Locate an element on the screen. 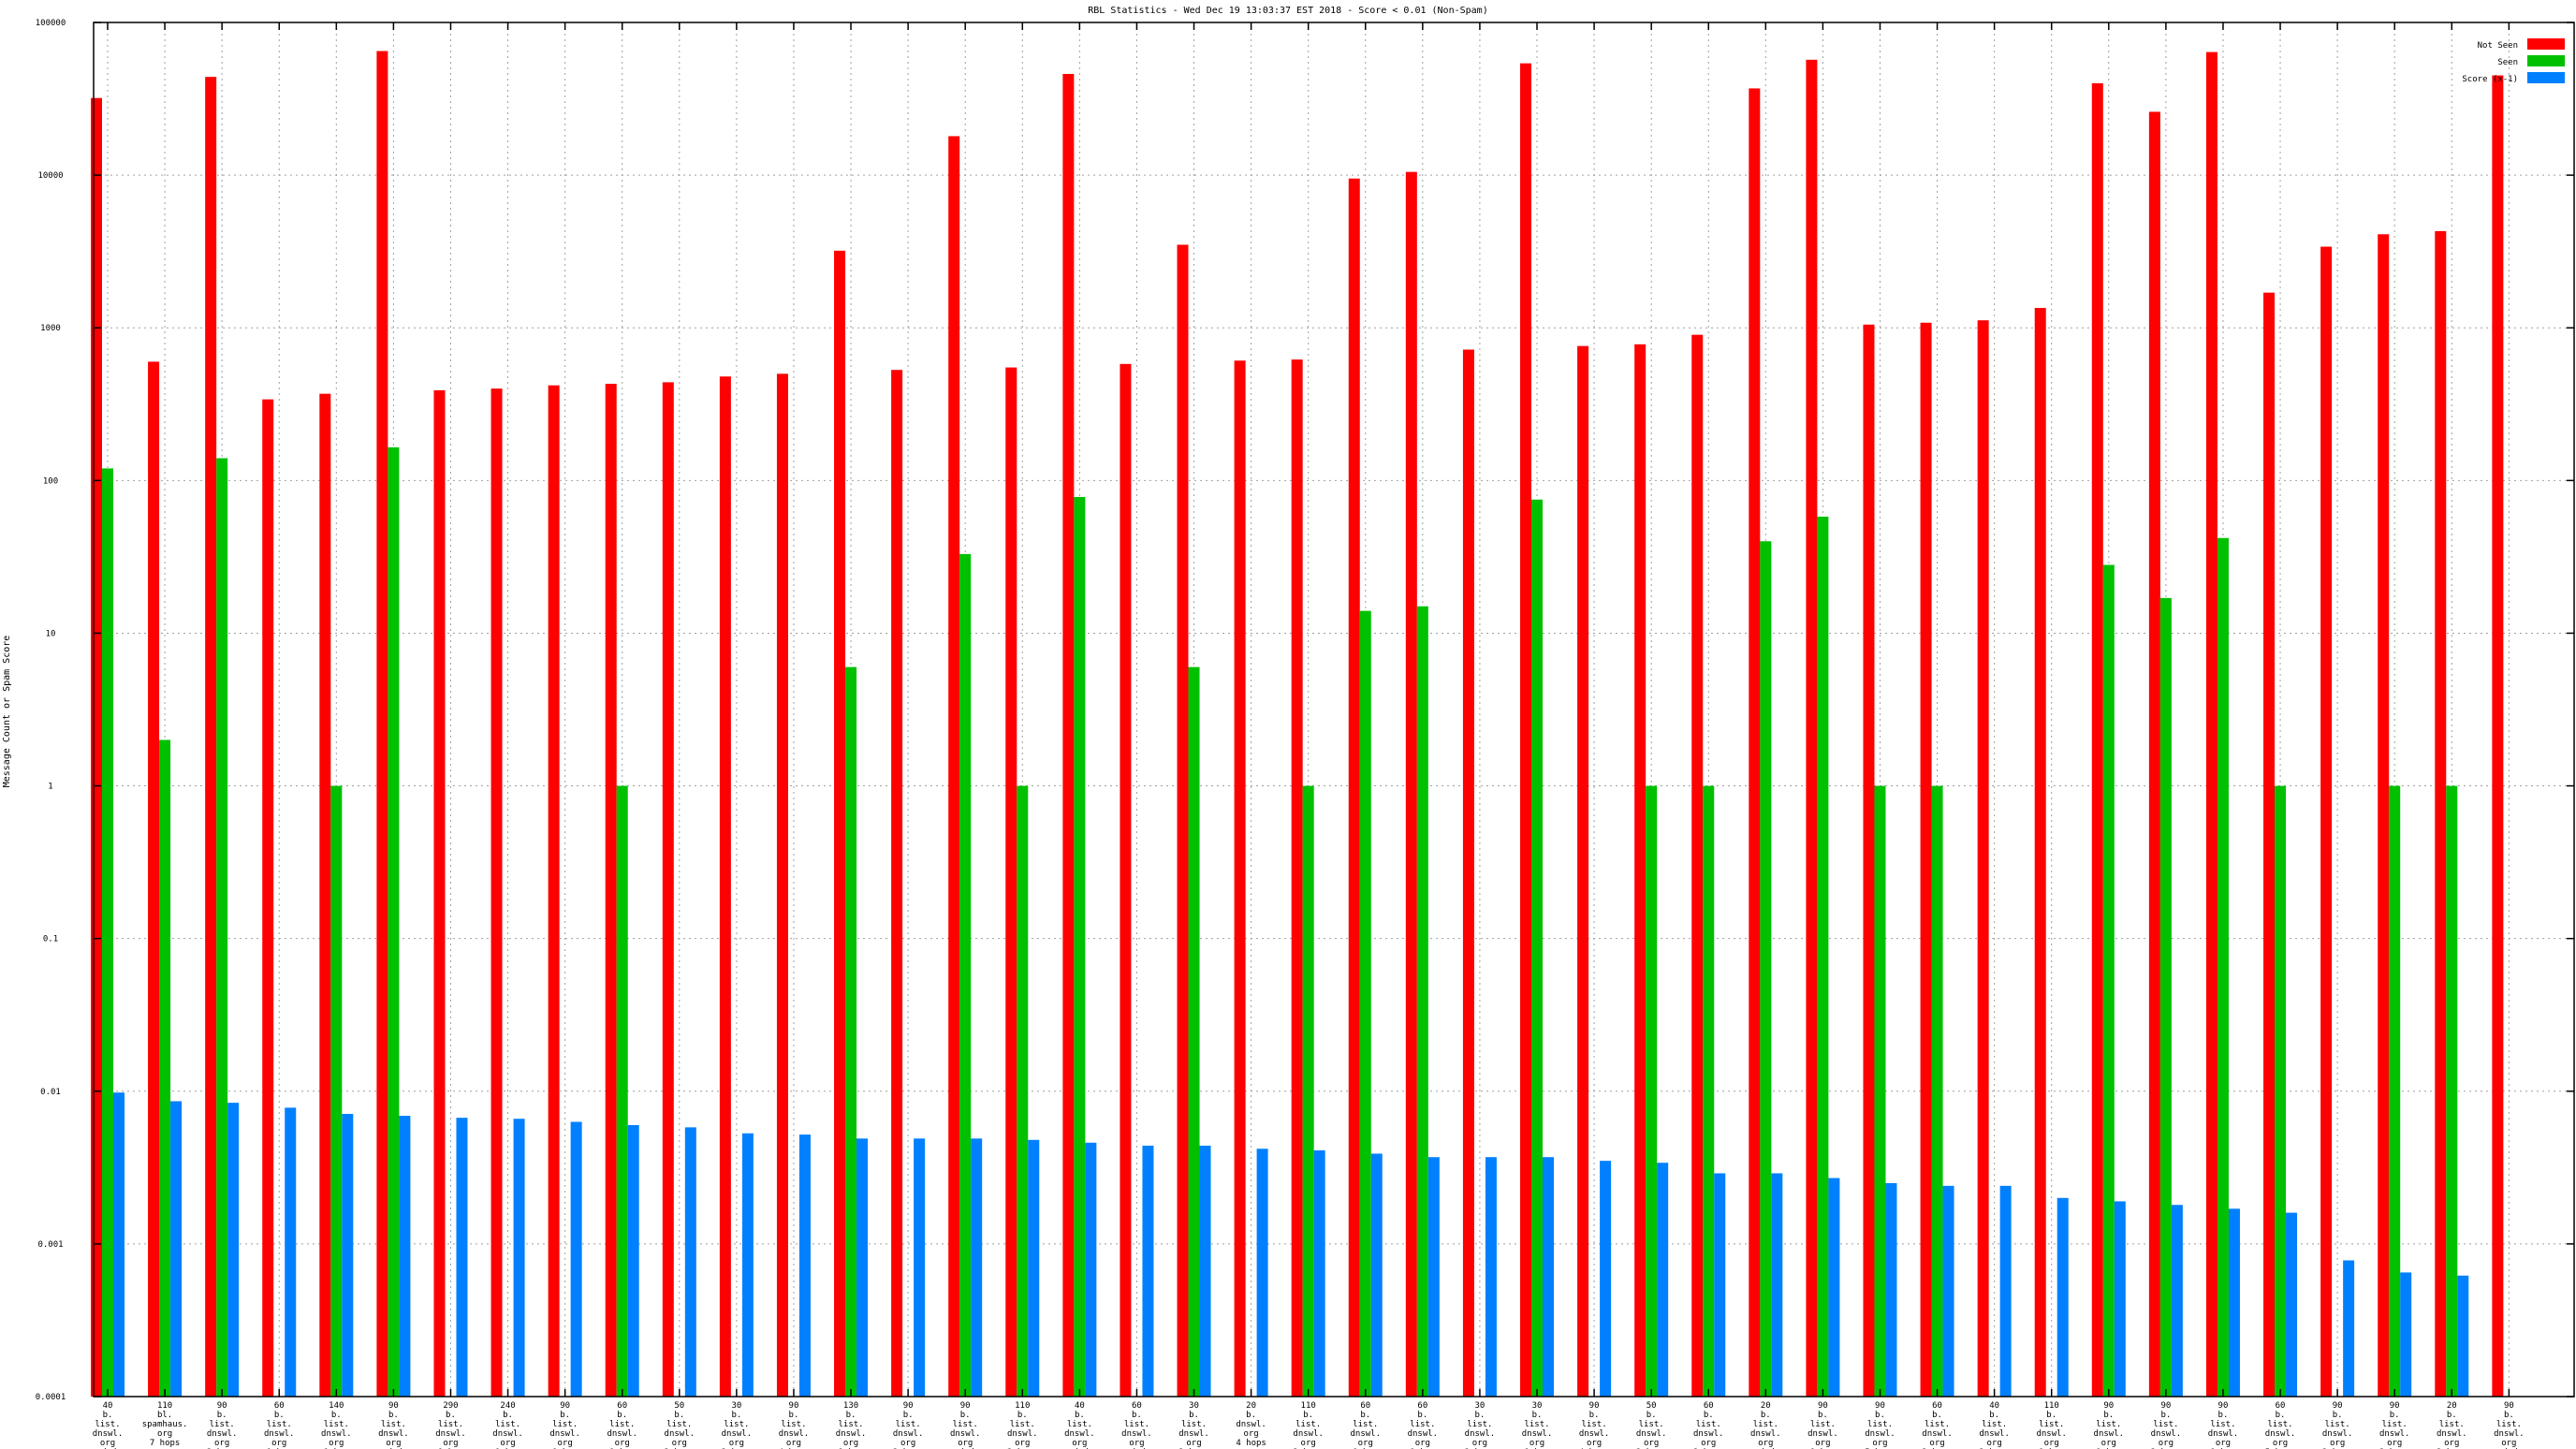 The image size is (2576, 1449). legend-swatch is located at coordinates (2546, 44).